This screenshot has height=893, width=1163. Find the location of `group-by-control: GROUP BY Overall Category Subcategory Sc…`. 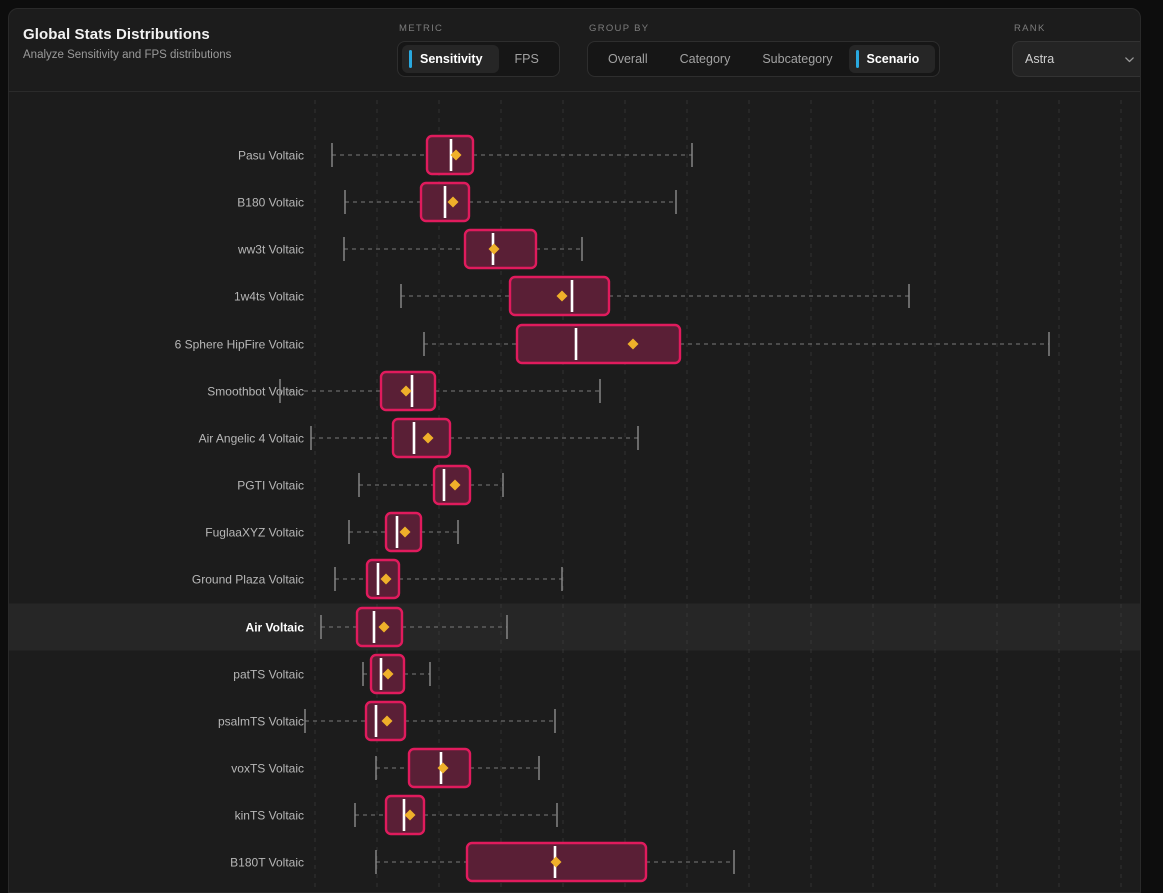

group-by-control: GROUP BY Overall Category Subcategory Sc… is located at coordinates (764, 50).